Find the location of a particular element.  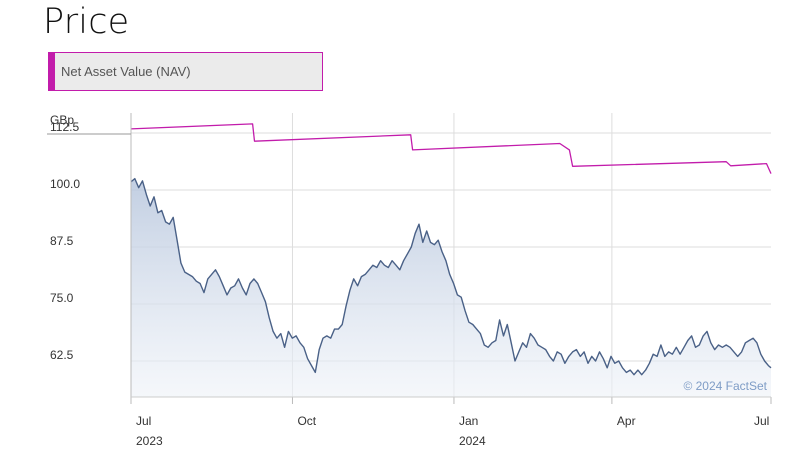

nav-series-line is located at coordinates (451, 148).